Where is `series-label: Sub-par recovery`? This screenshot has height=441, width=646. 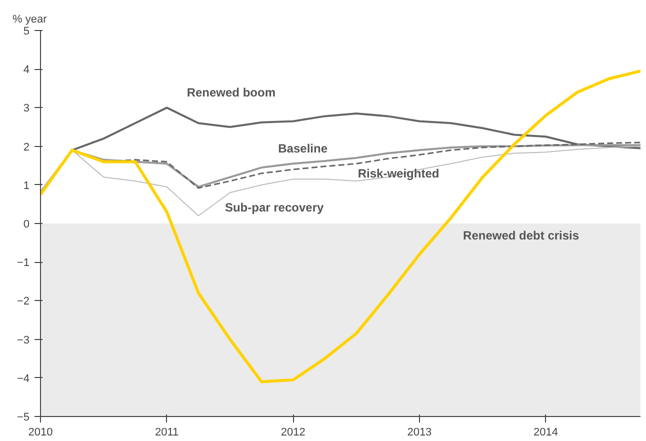 series-label: Sub-par recovery is located at coordinates (274, 207).